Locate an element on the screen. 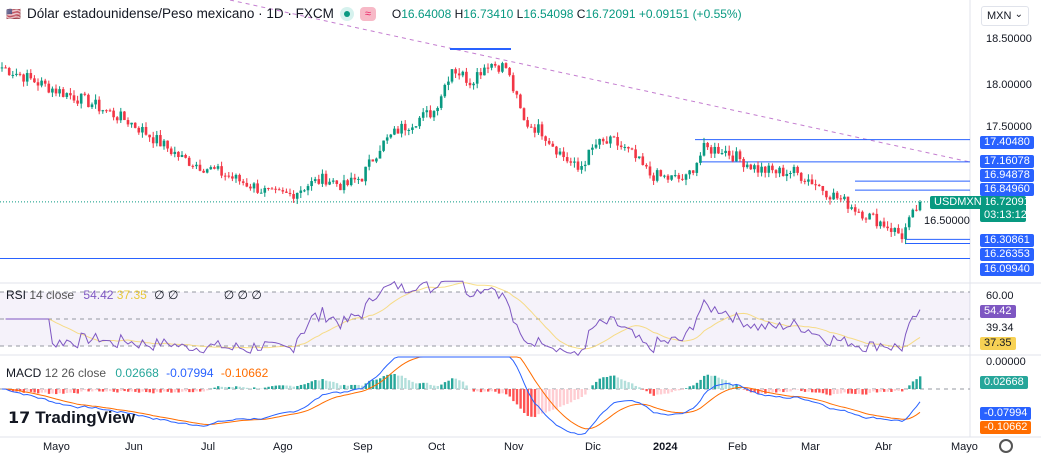  level-label: 16.09940 is located at coordinates (1007, 269).